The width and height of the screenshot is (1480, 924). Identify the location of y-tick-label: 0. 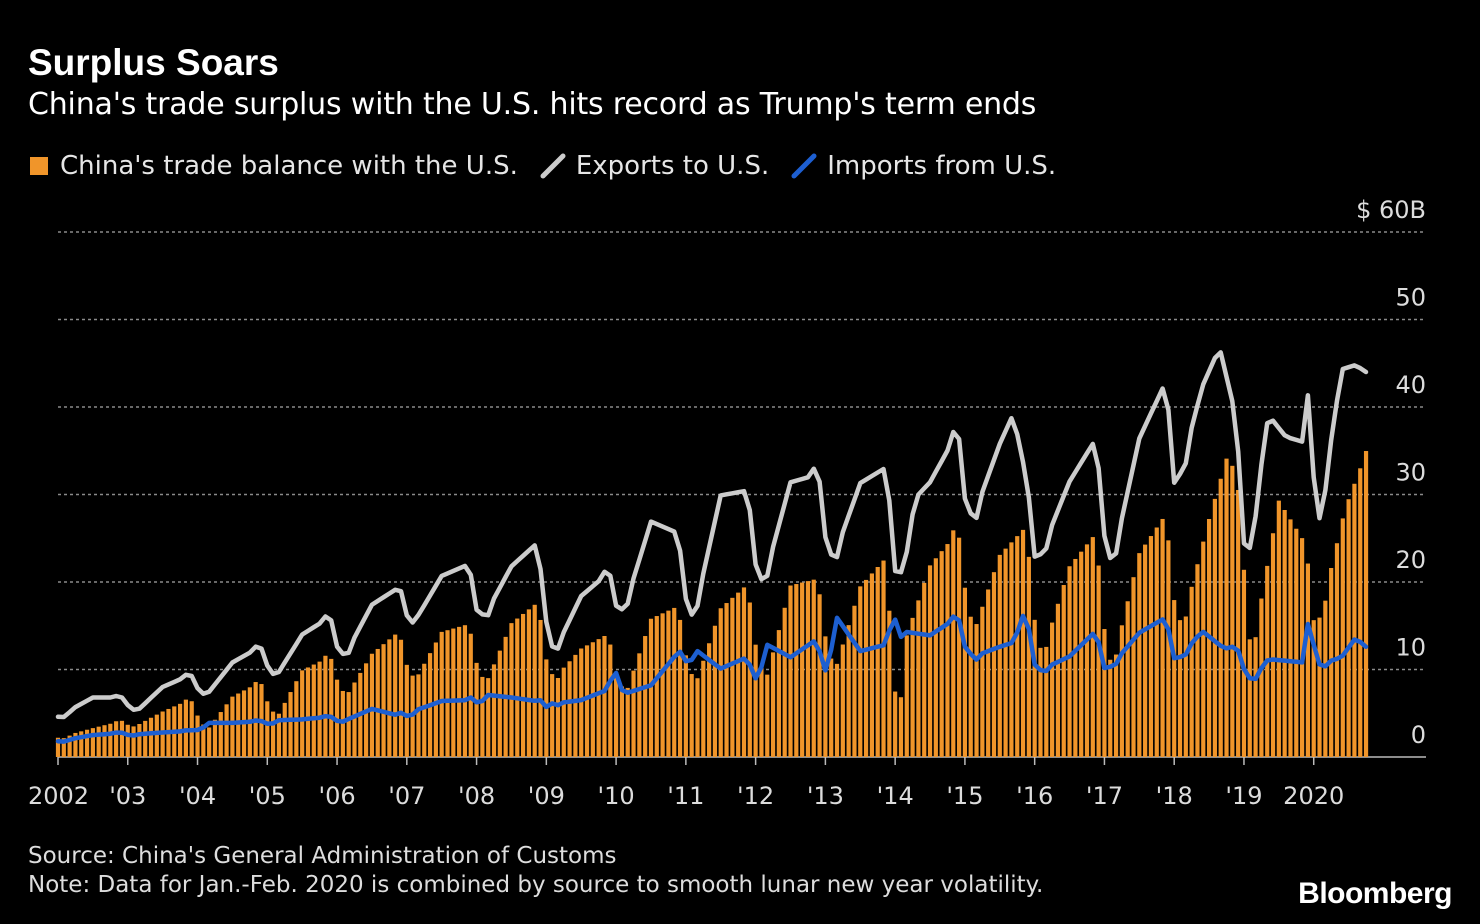
(1418, 735).